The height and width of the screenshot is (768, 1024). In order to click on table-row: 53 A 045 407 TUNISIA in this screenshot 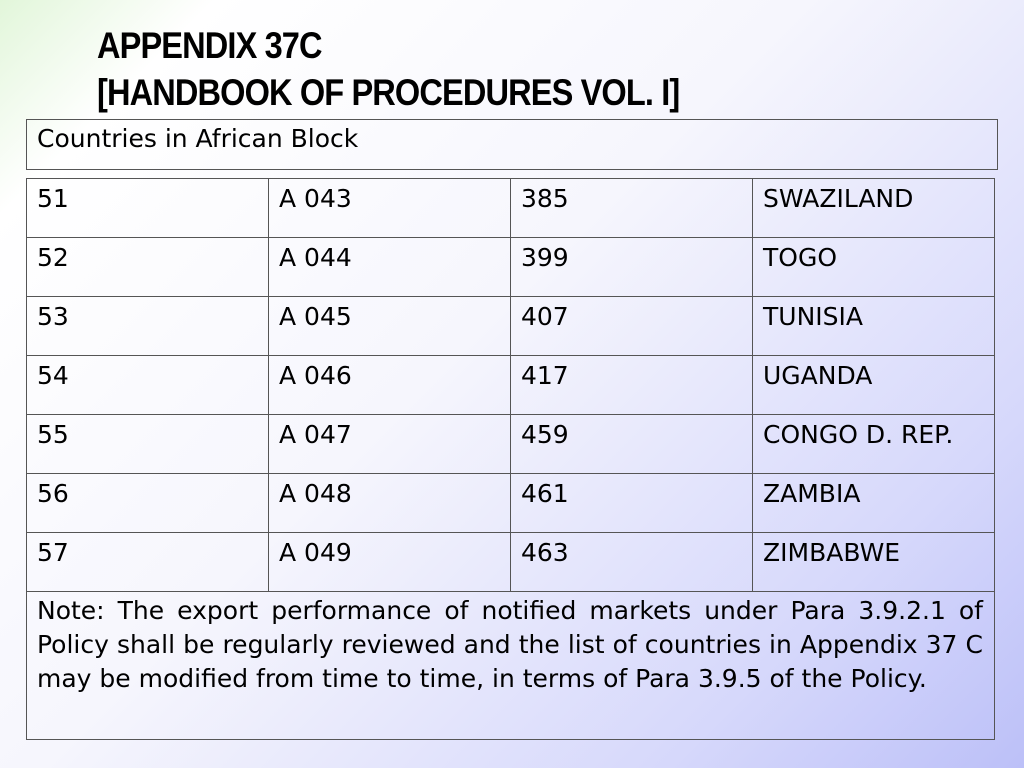, I will do `click(510, 326)`.